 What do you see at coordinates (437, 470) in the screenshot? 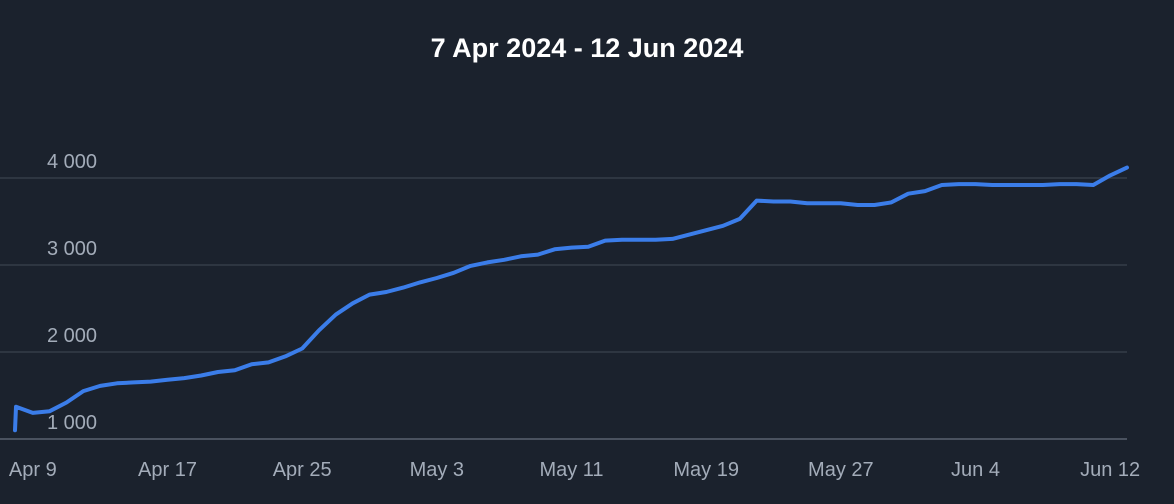
I see `x-tick-label: May 3` at bounding box center [437, 470].